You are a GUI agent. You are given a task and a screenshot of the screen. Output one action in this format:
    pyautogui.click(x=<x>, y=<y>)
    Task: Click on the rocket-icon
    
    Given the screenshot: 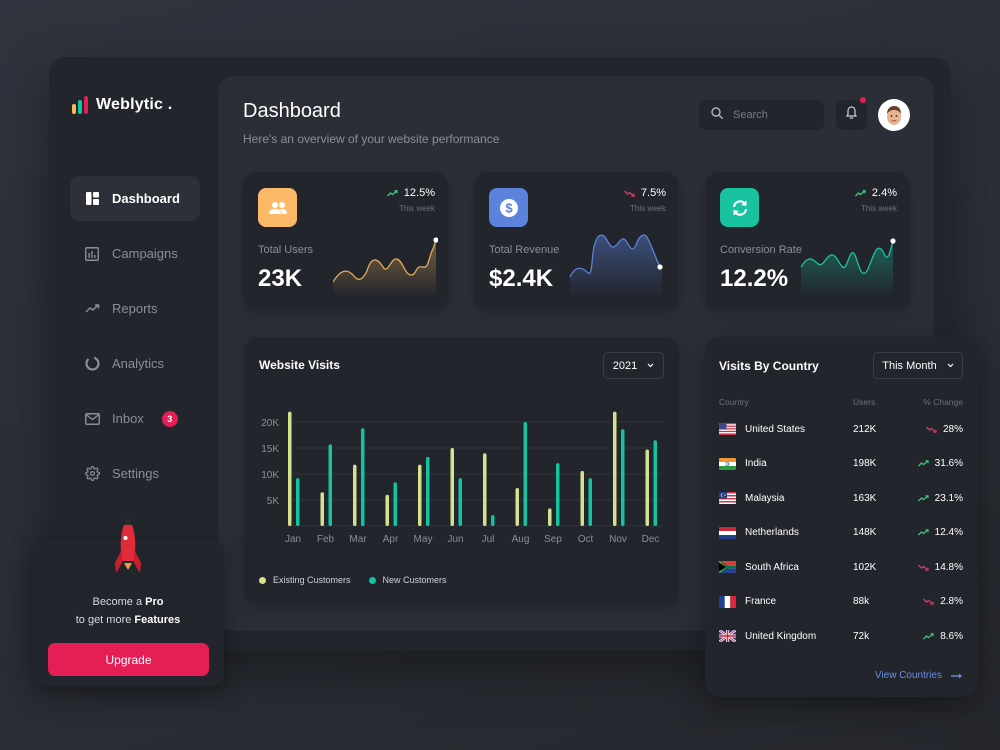 What is the action you would take?
    pyautogui.click(x=128, y=544)
    